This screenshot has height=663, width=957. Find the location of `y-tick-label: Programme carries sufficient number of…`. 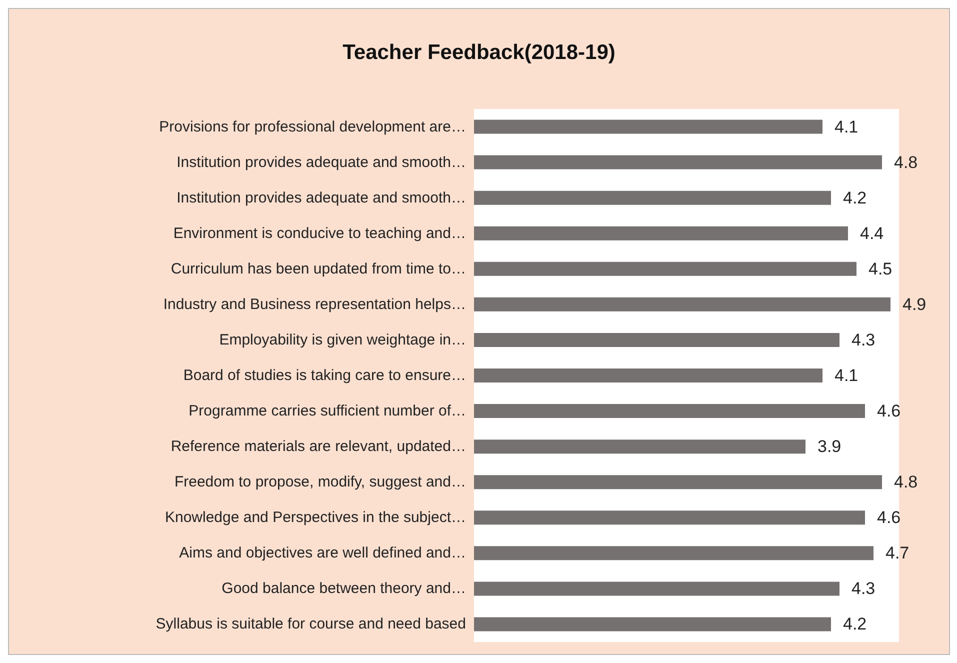

y-tick-label: Programme carries sufficient number of… is located at coordinates (327, 411).